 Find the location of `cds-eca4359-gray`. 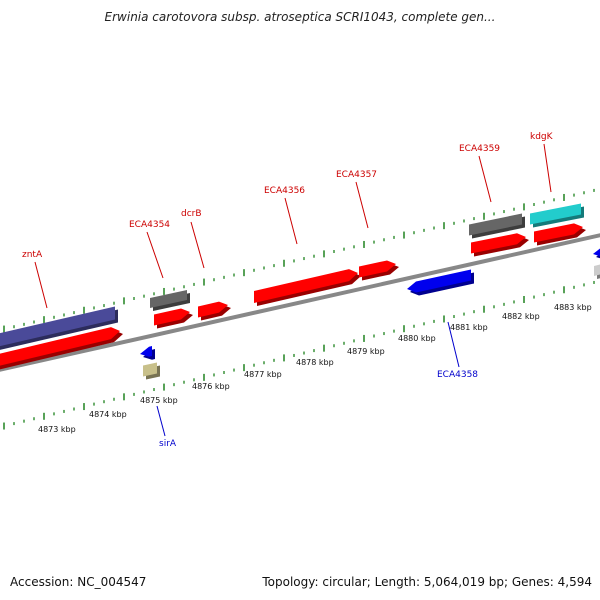

cds-eca4359-gray is located at coordinates (497, 226).